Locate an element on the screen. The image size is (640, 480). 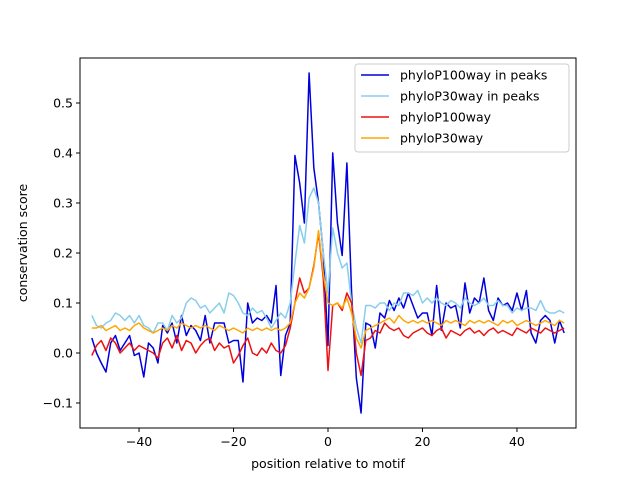
x-axis: −40 −20 0 20 40 is located at coordinates (325, 438).